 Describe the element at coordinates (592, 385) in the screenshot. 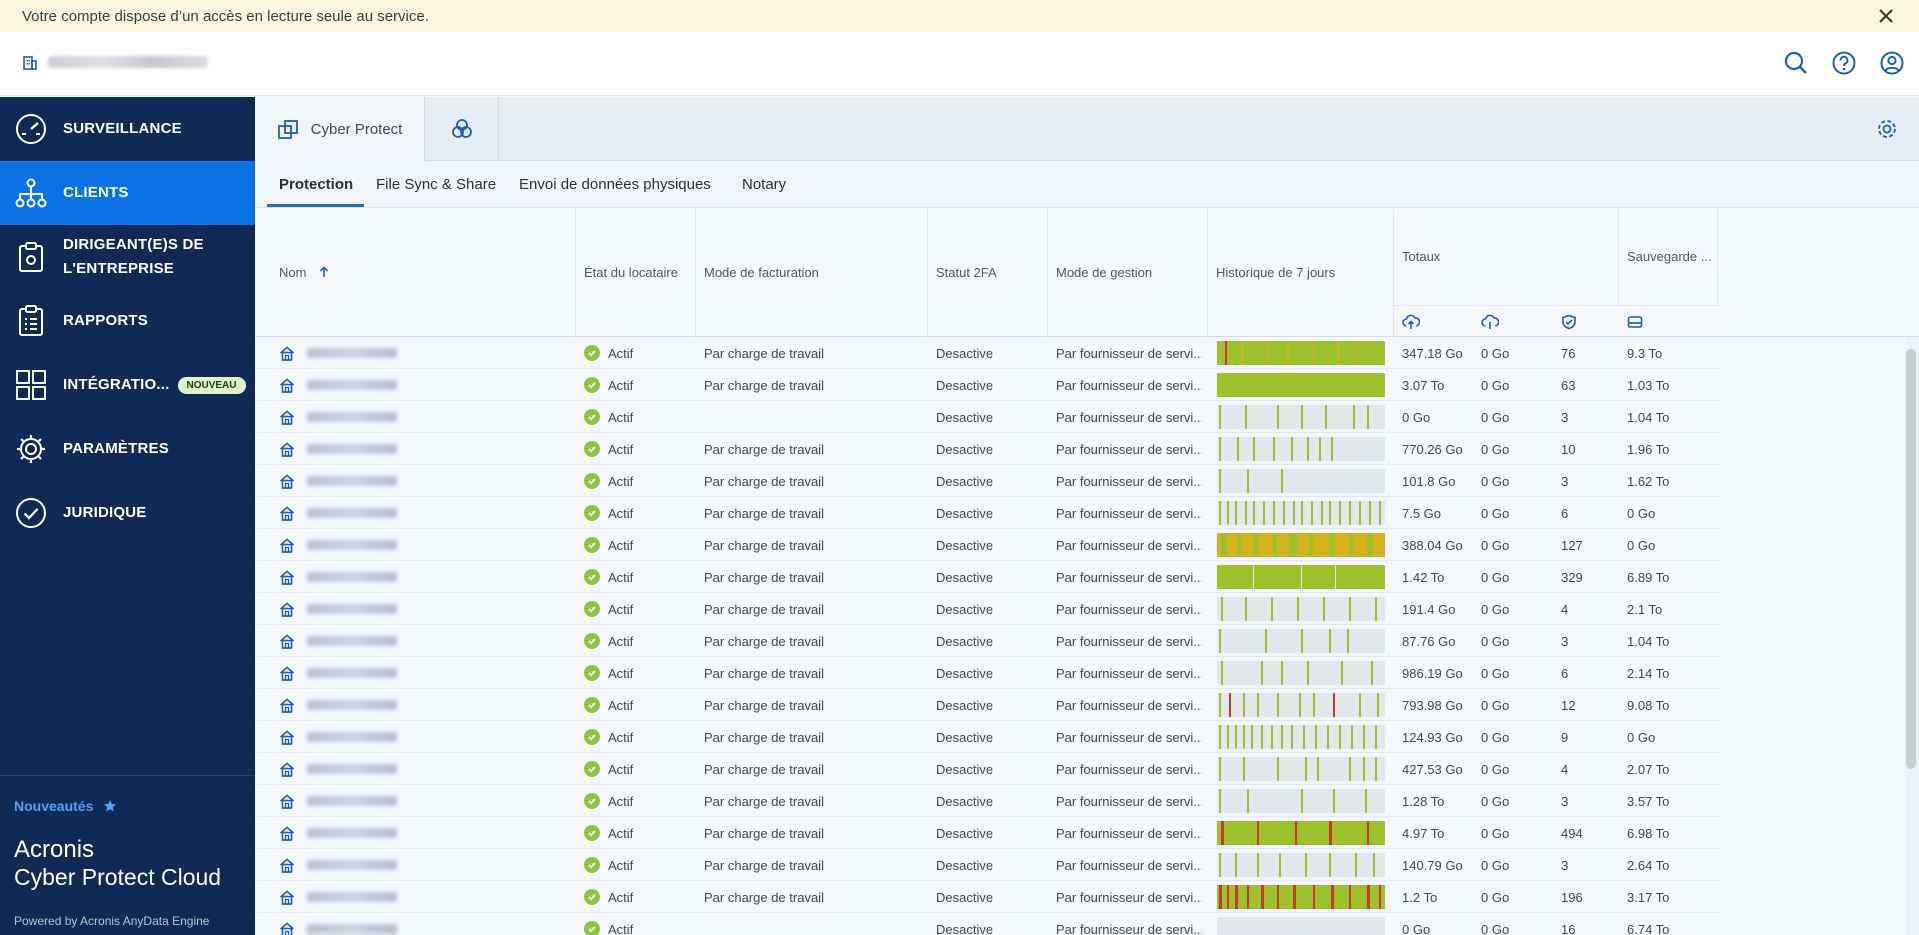

I see `status-ok-icon` at that location.